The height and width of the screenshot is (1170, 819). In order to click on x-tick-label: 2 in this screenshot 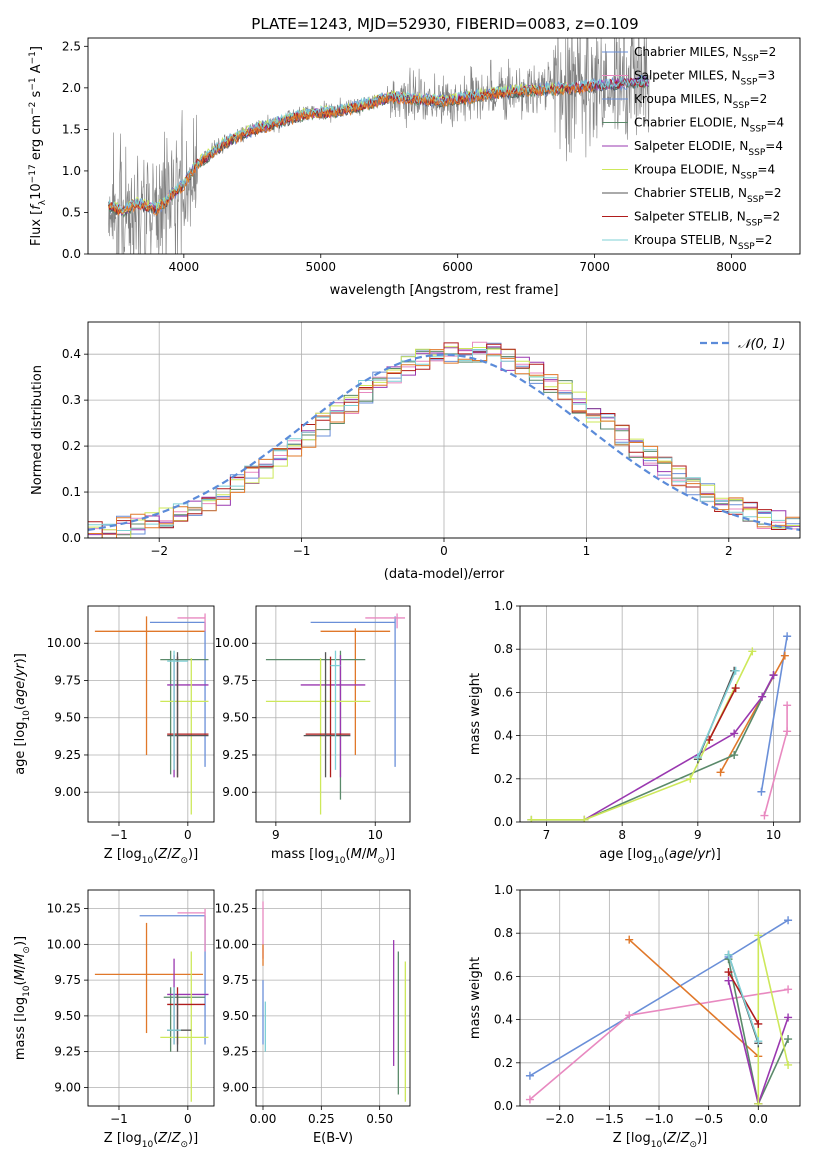, I will do `click(729, 551)`.